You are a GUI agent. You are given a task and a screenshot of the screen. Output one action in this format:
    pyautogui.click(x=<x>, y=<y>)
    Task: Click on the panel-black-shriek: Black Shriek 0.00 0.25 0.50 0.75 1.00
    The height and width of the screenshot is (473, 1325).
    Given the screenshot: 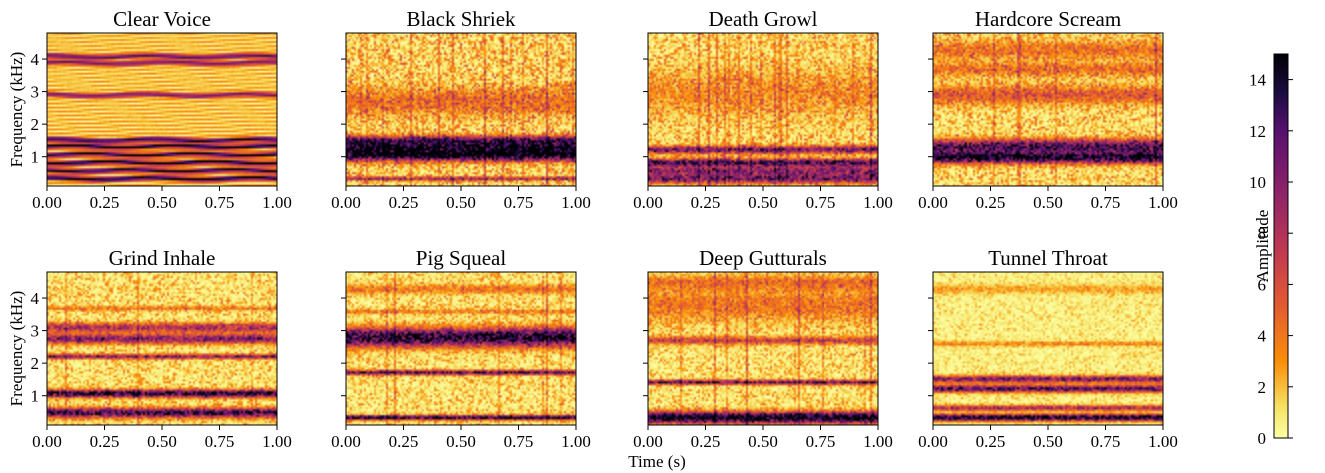 What is the action you would take?
    pyautogui.click(x=461, y=109)
    